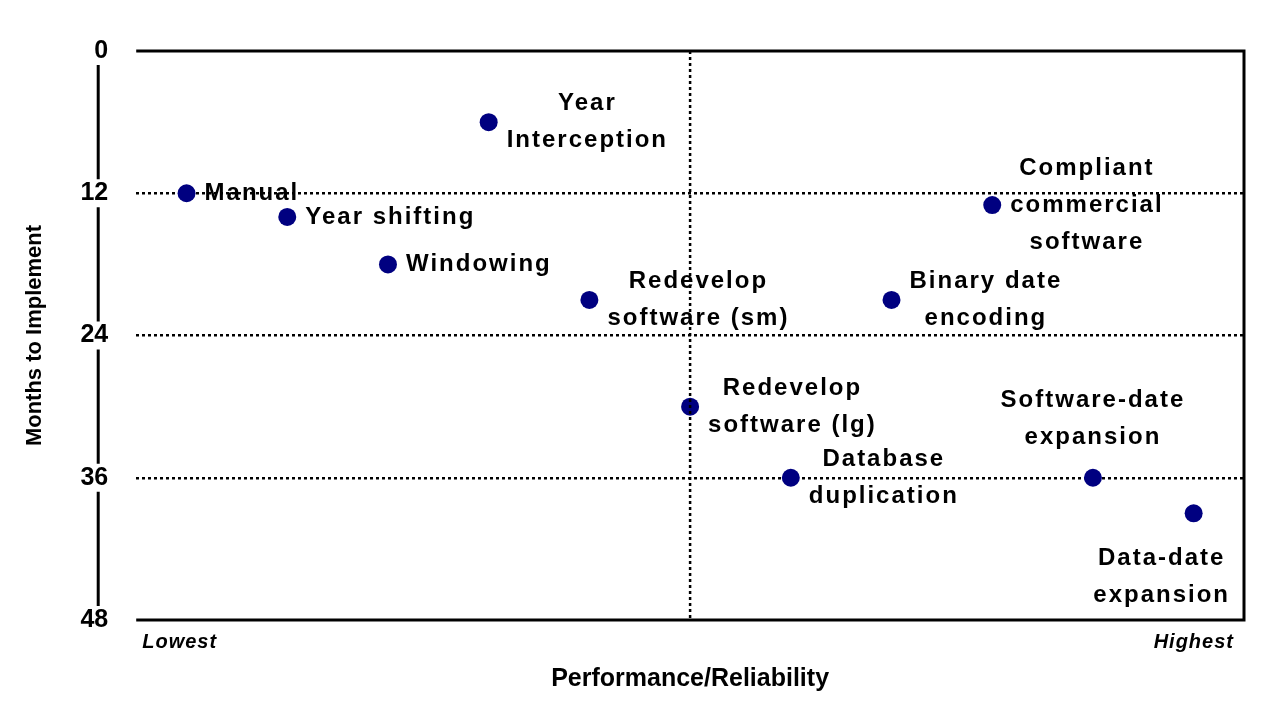 This screenshot has width=1261, height=708. Describe the element at coordinates (1087, 203) in the screenshot. I see `data-label: Compliant commercial software` at that location.